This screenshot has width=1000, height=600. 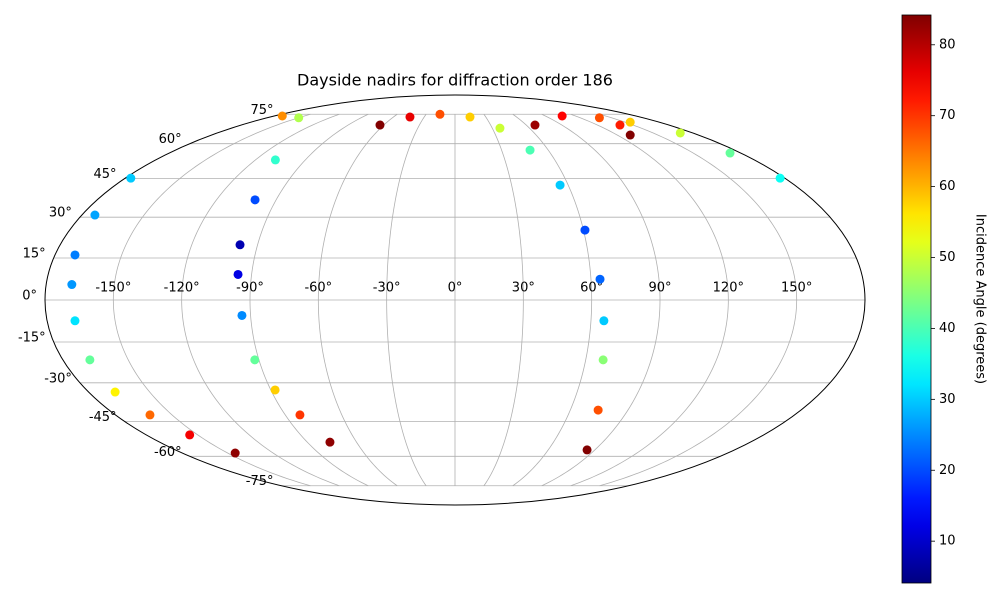 I want to click on x-tick-label: 60°, so click(x=591, y=288).